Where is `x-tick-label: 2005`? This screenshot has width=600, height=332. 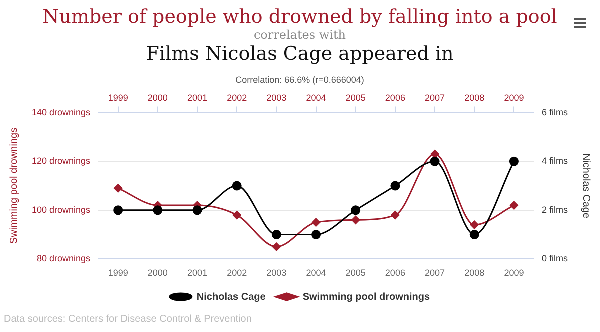
x-tick-label: 2005 is located at coordinates (356, 273).